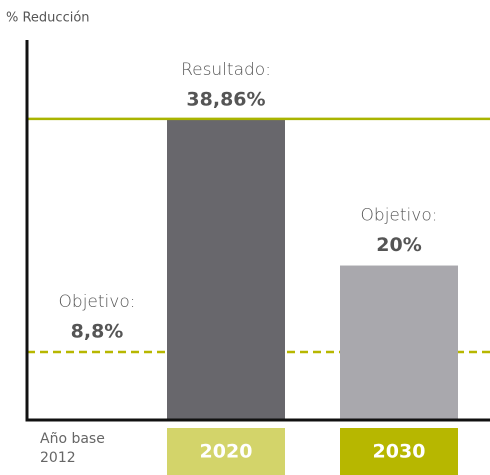 Image resolution: width=490 pixels, height=475 pixels. I want to click on x-tick-label: 2030, so click(399, 452).